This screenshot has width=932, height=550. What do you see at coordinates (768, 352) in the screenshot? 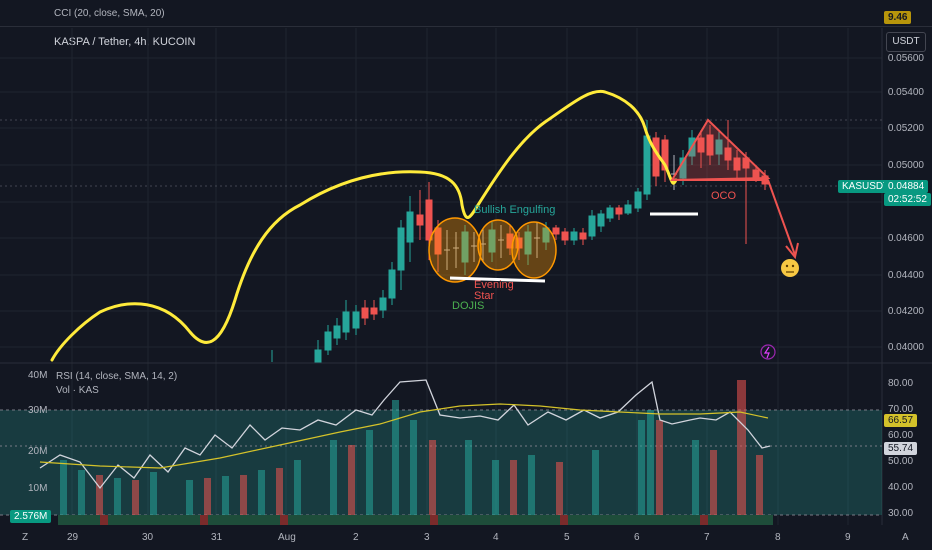
I see `lightning-icon` at bounding box center [768, 352].